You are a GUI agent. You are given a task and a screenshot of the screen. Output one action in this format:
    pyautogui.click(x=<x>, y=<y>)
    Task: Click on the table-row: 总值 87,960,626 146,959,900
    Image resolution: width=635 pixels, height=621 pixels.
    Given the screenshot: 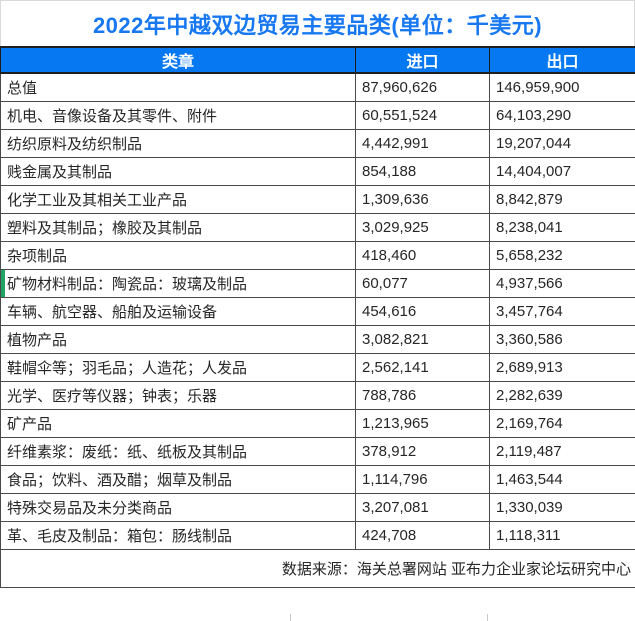 What is the action you would take?
    pyautogui.click(x=317, y=87)
    